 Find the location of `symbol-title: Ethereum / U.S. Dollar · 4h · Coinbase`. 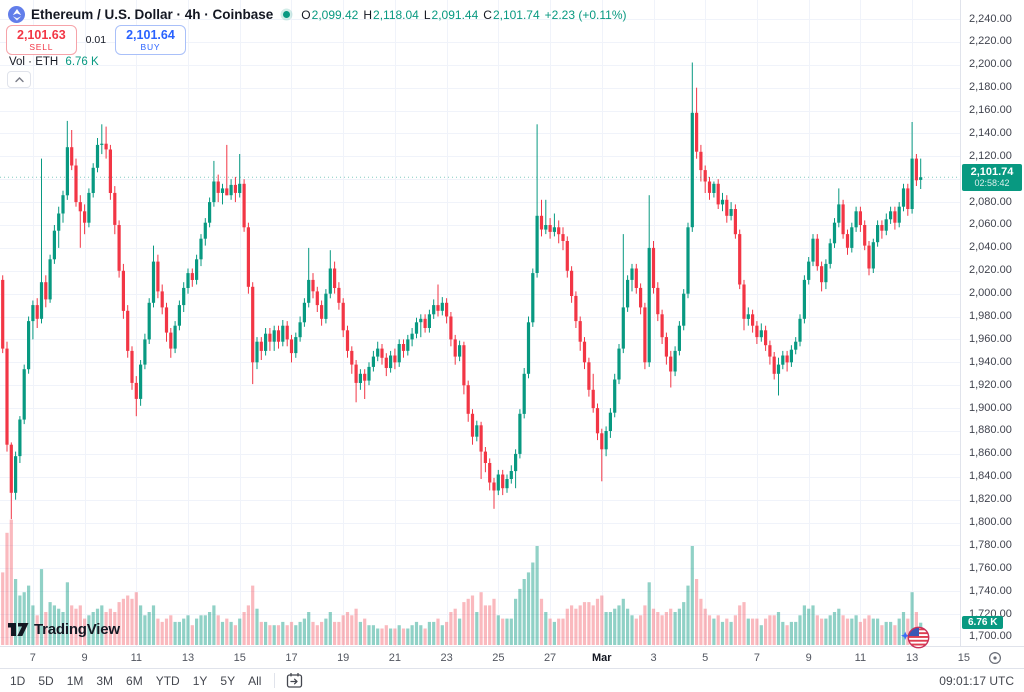

symbol-title: Ethereum / U.S. Dollar · 4h · Coinbase is located at coordinates (152, 14).